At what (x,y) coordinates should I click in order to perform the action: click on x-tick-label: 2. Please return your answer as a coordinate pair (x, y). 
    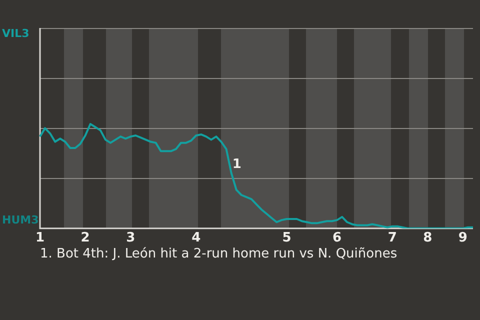
    Looking at the image, I should click on (85, 238).